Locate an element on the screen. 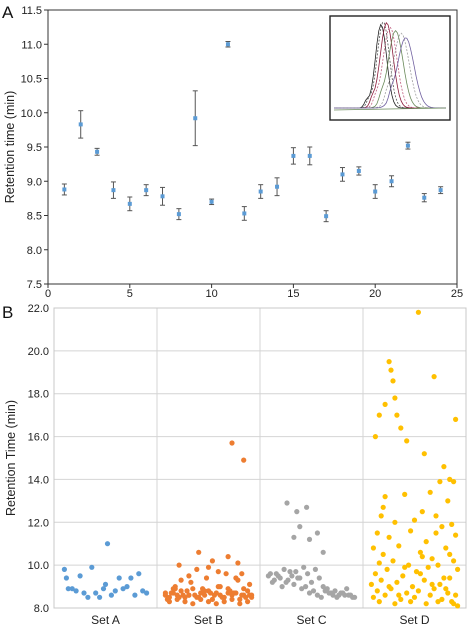  y-tick-label: 9.0 is located at coordinates (34, 182).